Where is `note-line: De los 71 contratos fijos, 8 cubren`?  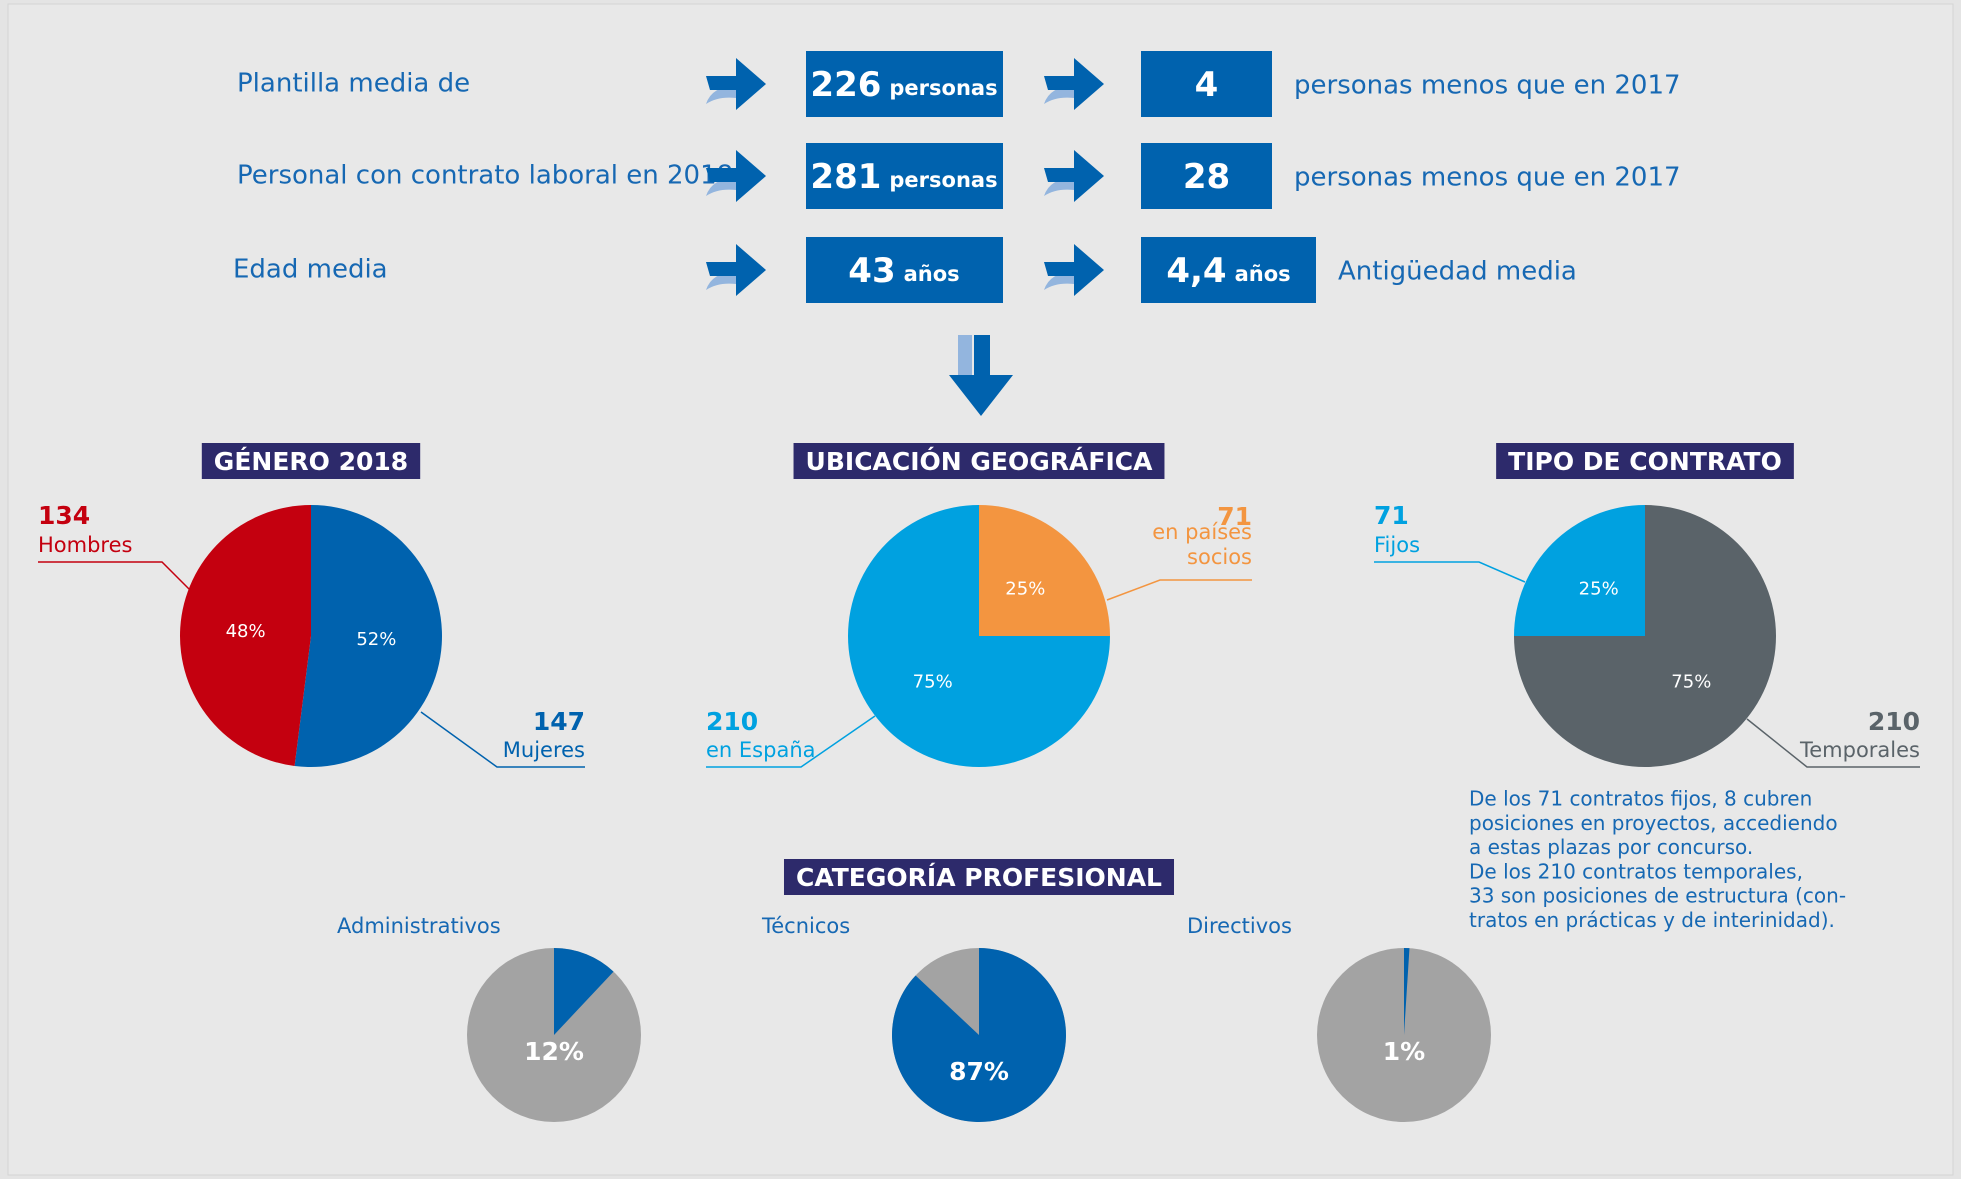
note-line: De los 71 contratos fijos, 8 cubren is located at coordinates (1640, 799).